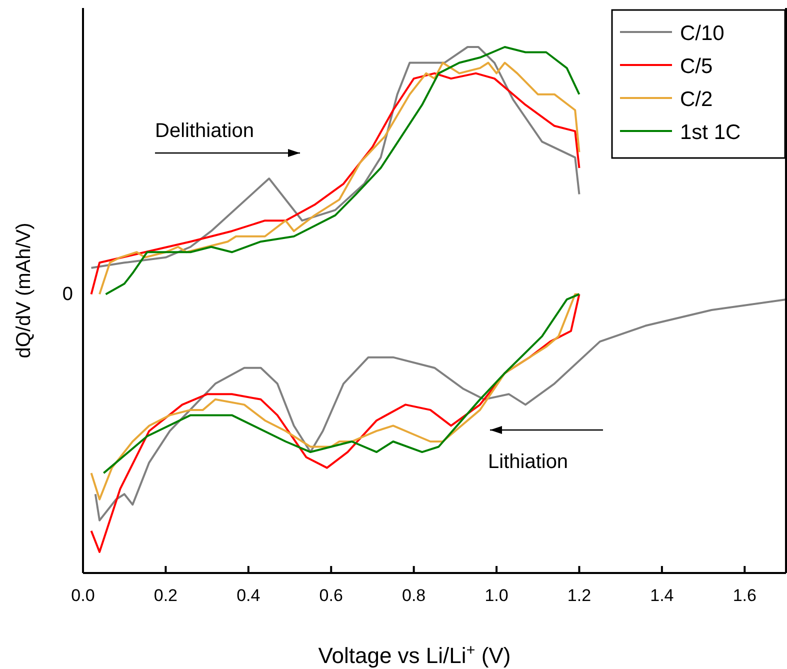 This screenshot has width=787, height=669. I want to click on x-tick-label: 1.4, so click(662, 595).